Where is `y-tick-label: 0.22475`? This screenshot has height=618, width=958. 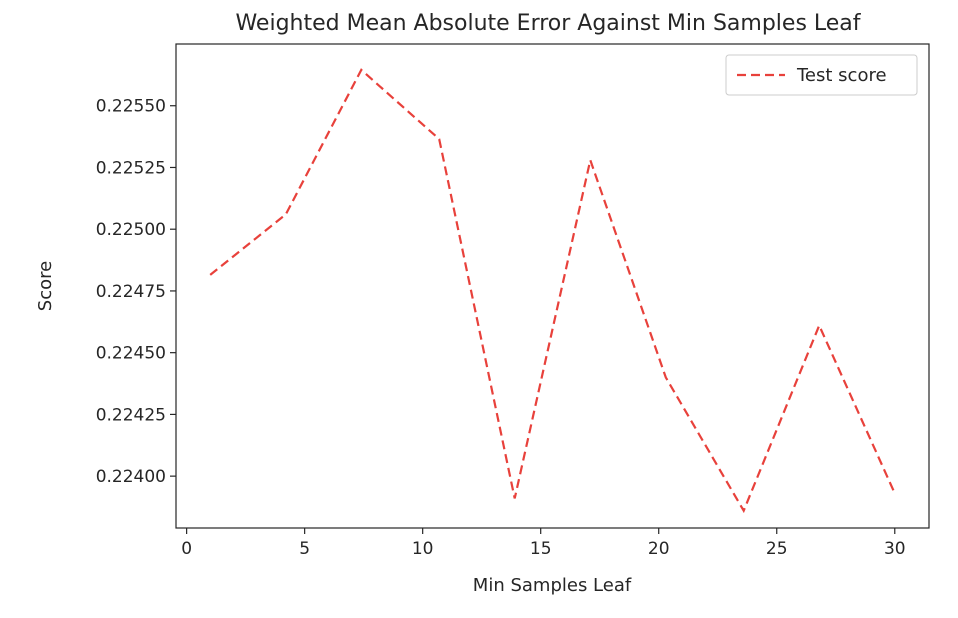
y-tick-label: 0.22475 is located at coordinates (131, 292).